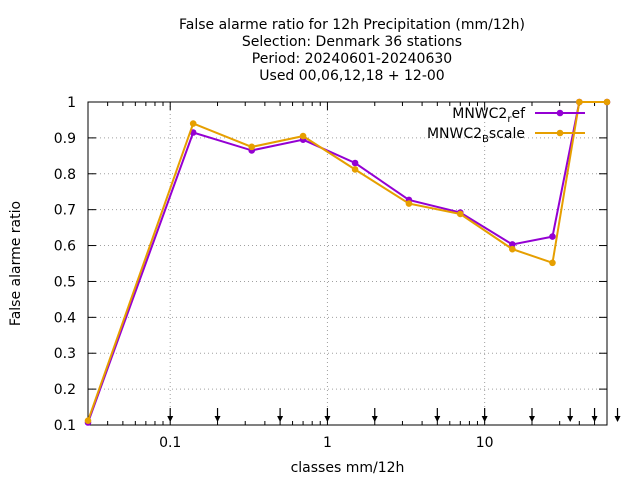  I want to click on legend-label-1: MNWC2Bscale, so click(476, 135).